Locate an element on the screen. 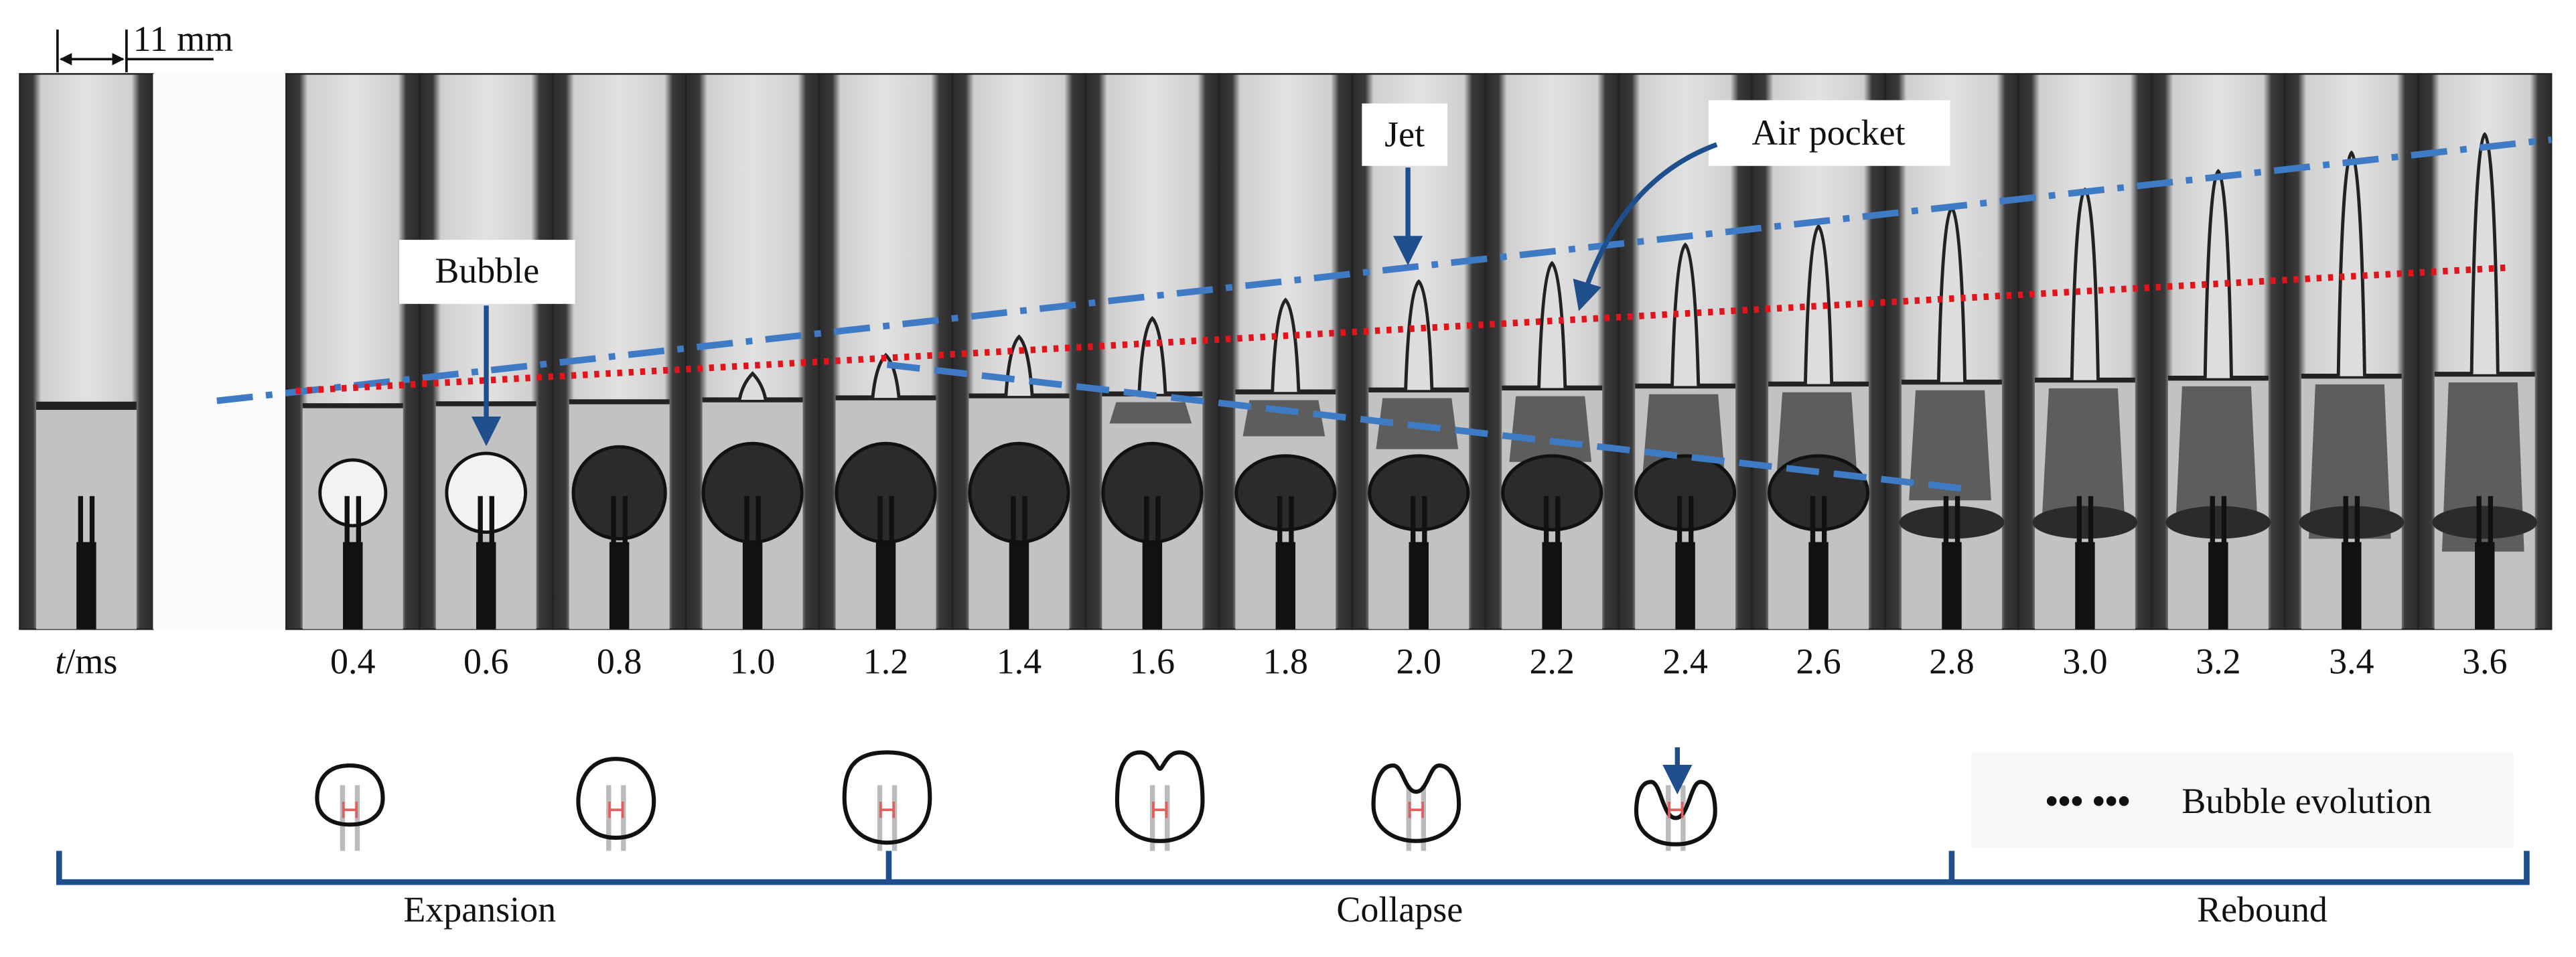  air-pocket-label: Air pocket is located at coordinates (1828, 133).